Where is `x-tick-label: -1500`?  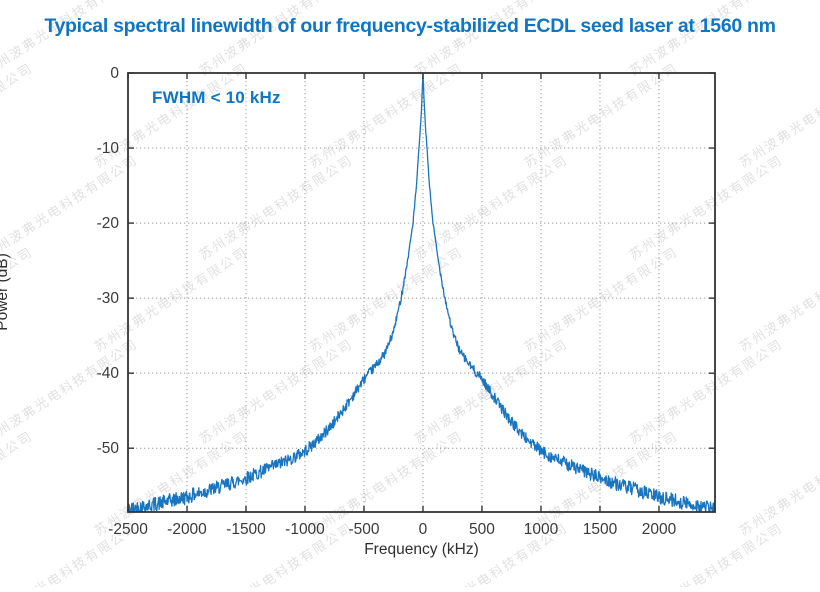 x-tick-label: -1500 is located at coordinates (246, 529).